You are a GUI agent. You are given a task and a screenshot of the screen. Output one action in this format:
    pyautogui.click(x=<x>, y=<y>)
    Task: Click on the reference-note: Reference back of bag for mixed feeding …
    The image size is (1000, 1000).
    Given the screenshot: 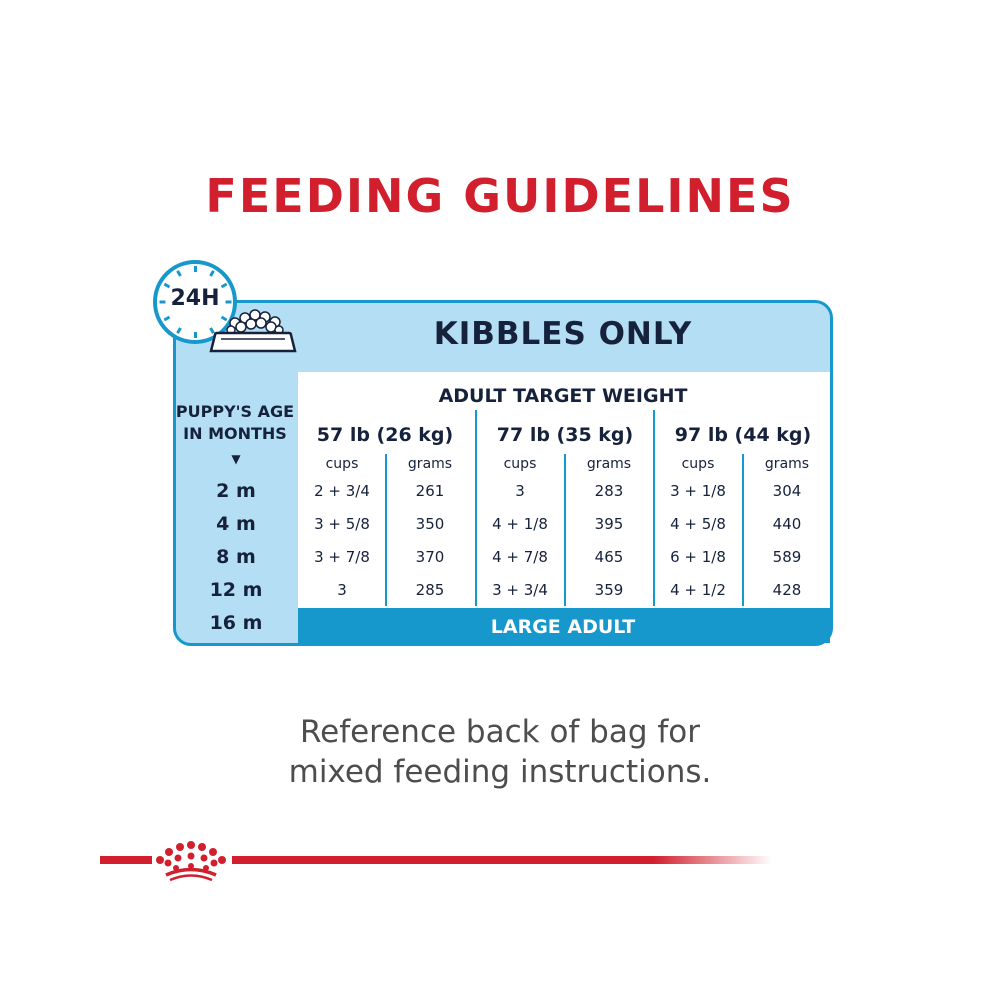 What is the action you would take?
    pyautogui.click(x=500, y=752)
    